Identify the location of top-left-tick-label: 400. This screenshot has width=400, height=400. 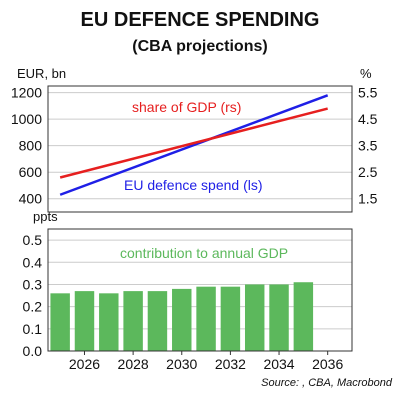
(31, 199).